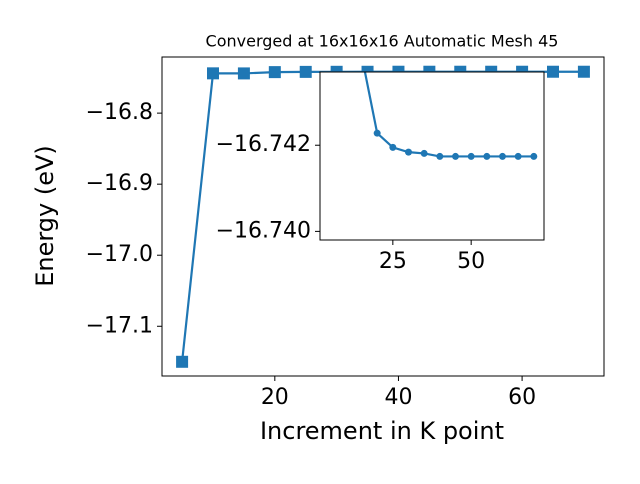  Describe the element at coordinates (119, 254) in the screenshot. I see `y-tick-label: −17.0` at that location.